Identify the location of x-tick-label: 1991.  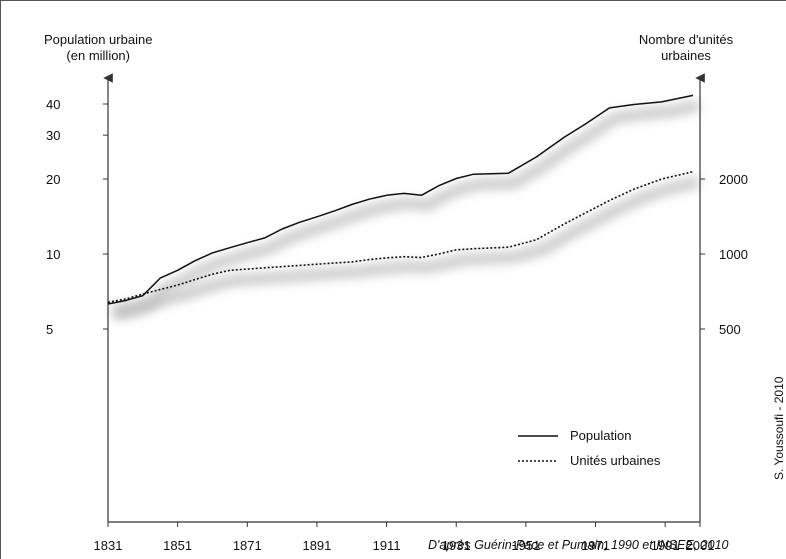
(665, 545).